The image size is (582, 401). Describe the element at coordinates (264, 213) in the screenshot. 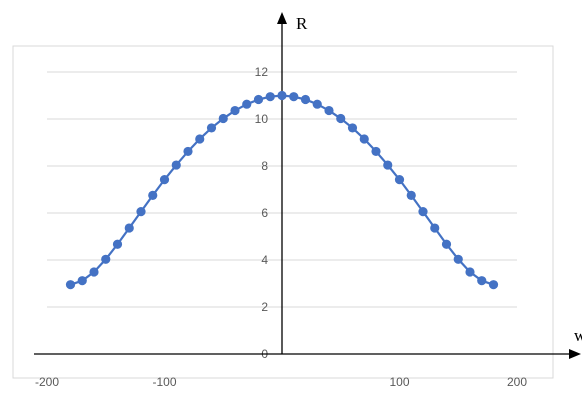

I see `y-tick-label: 6` at that location.